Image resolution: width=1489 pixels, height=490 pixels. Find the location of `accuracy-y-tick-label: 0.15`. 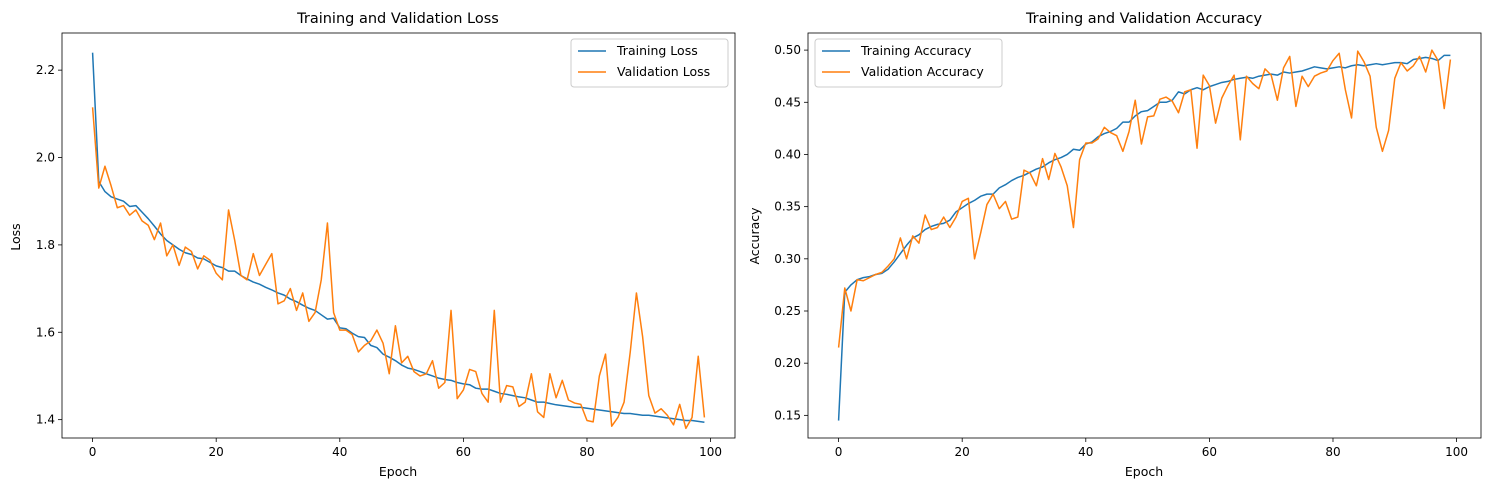

accuracy-y-tick-label: 0.15 is located at coordinates (787, 415).